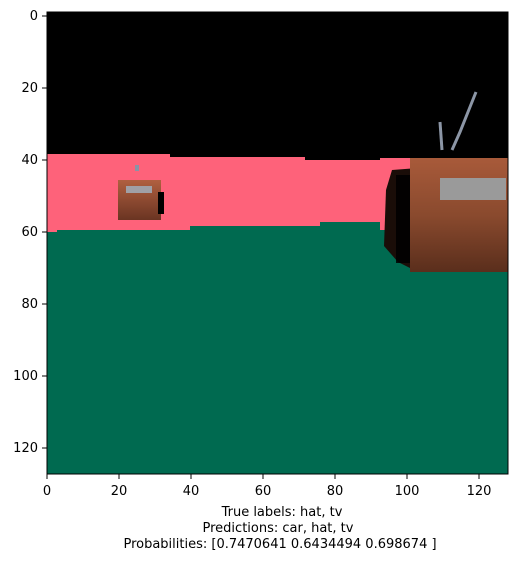  Describe the element at coordinates (263, 491) in the screenshot. I see `x-tick-label: 60` at that location.